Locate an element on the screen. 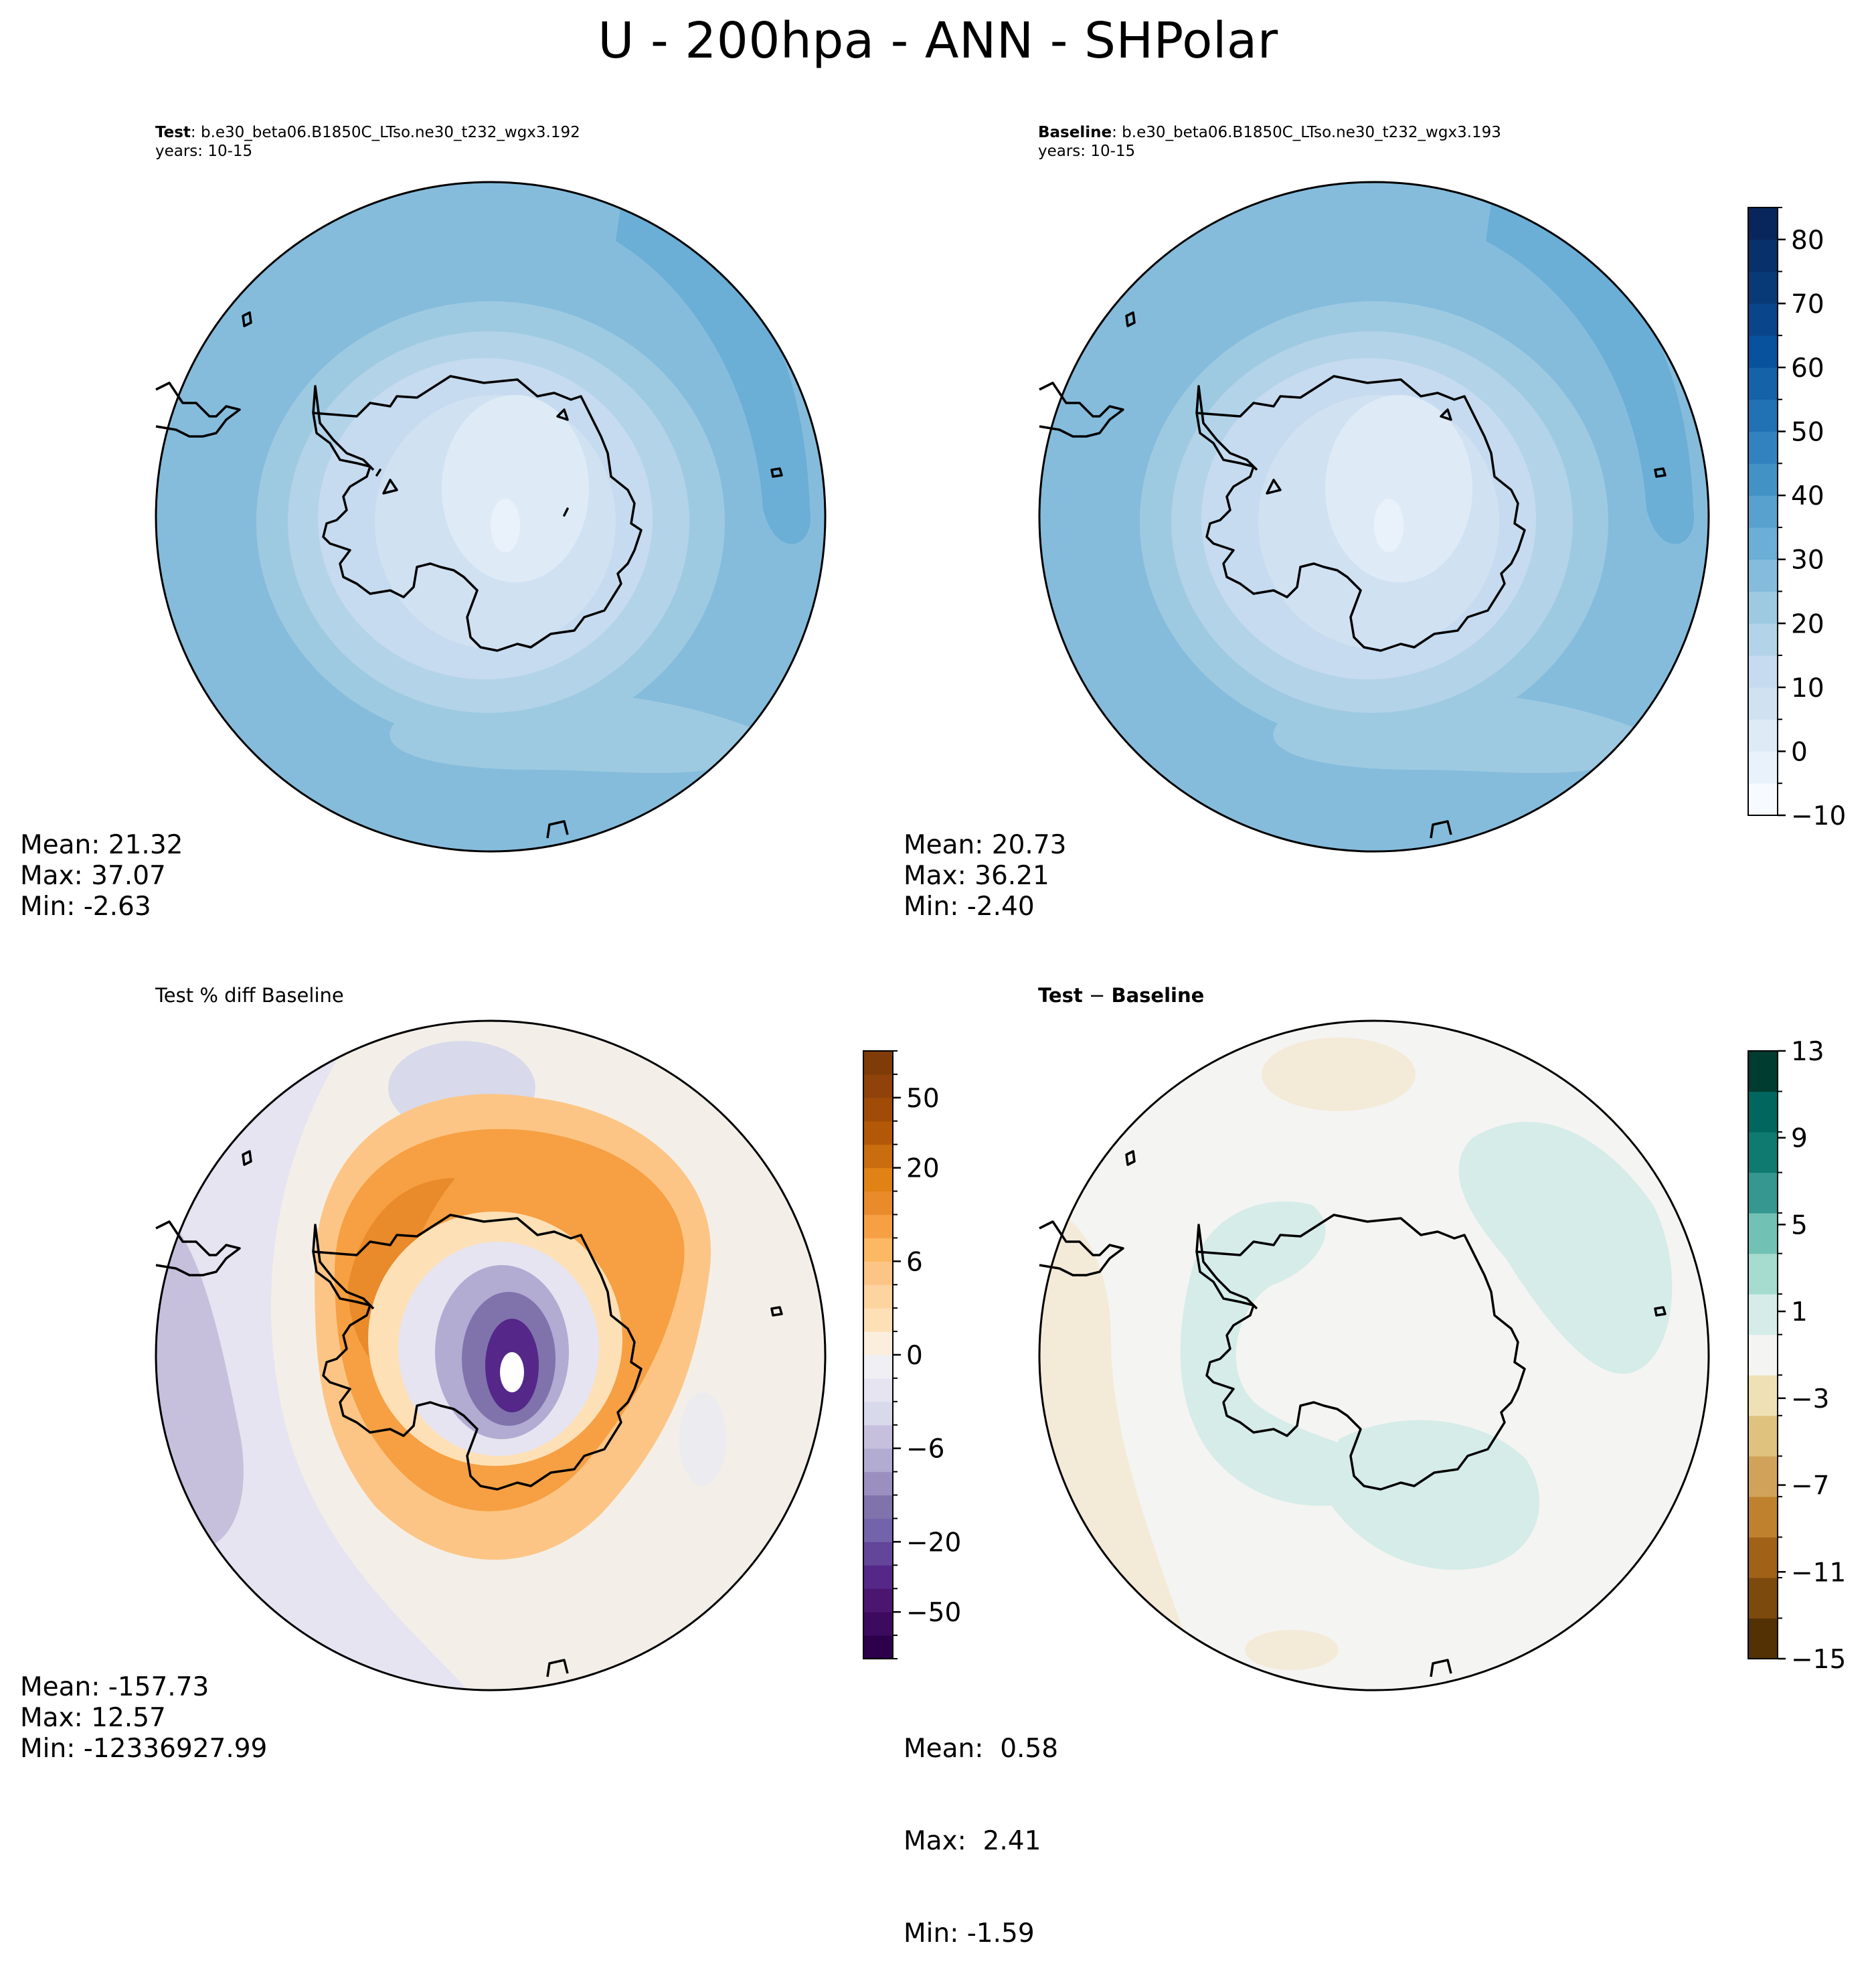 The image size is (1876, 1980). test-map is located at coordinates (491, 517).